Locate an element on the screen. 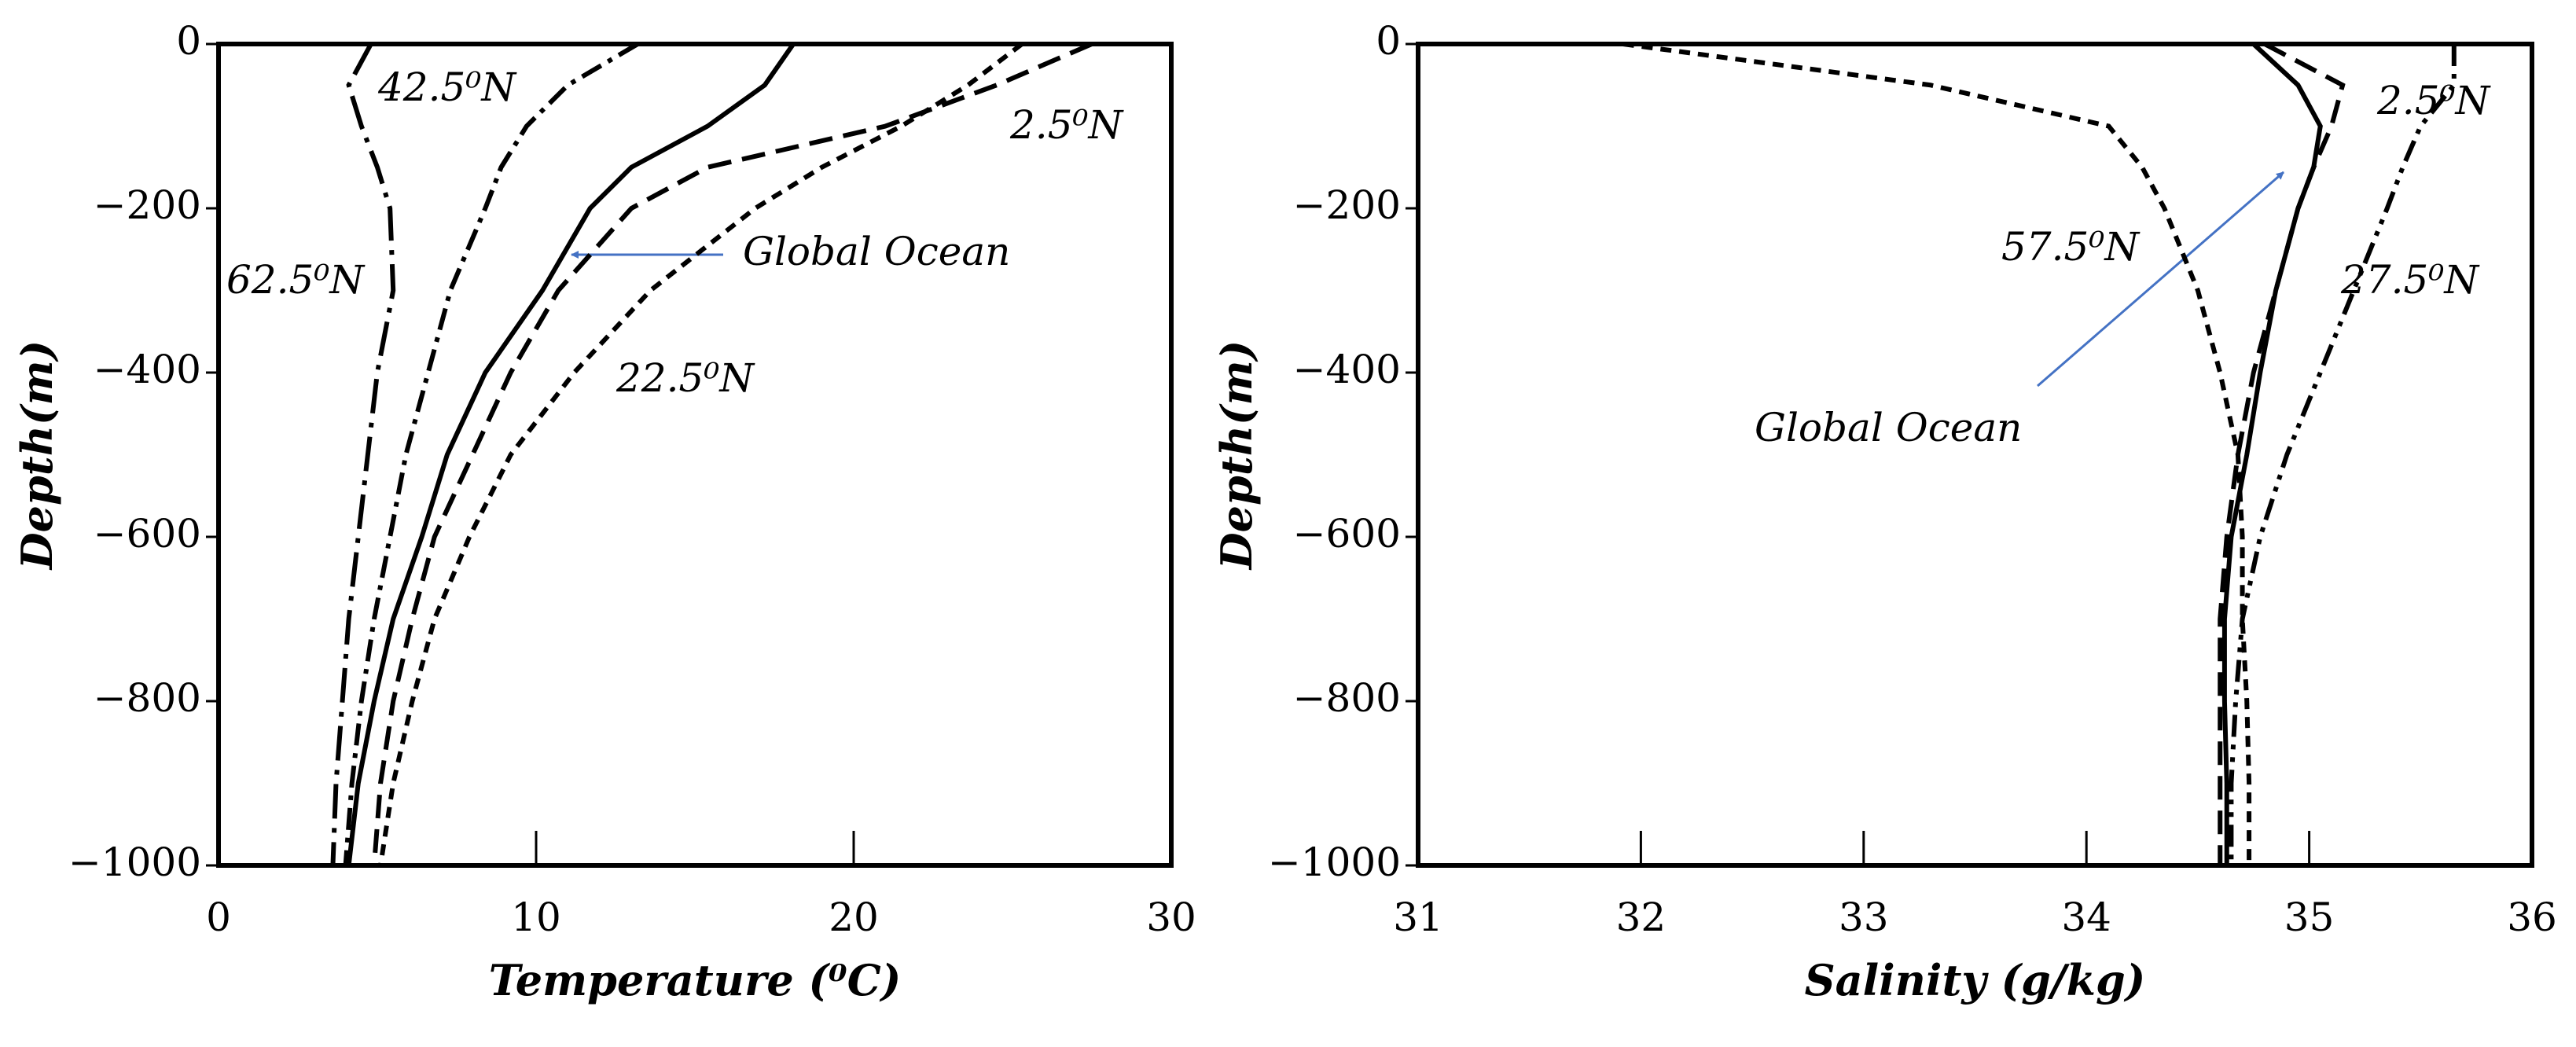 This screenshot has height=1047, width=2576. x-tick-label: 33 is located at coordinates (1864, 917).